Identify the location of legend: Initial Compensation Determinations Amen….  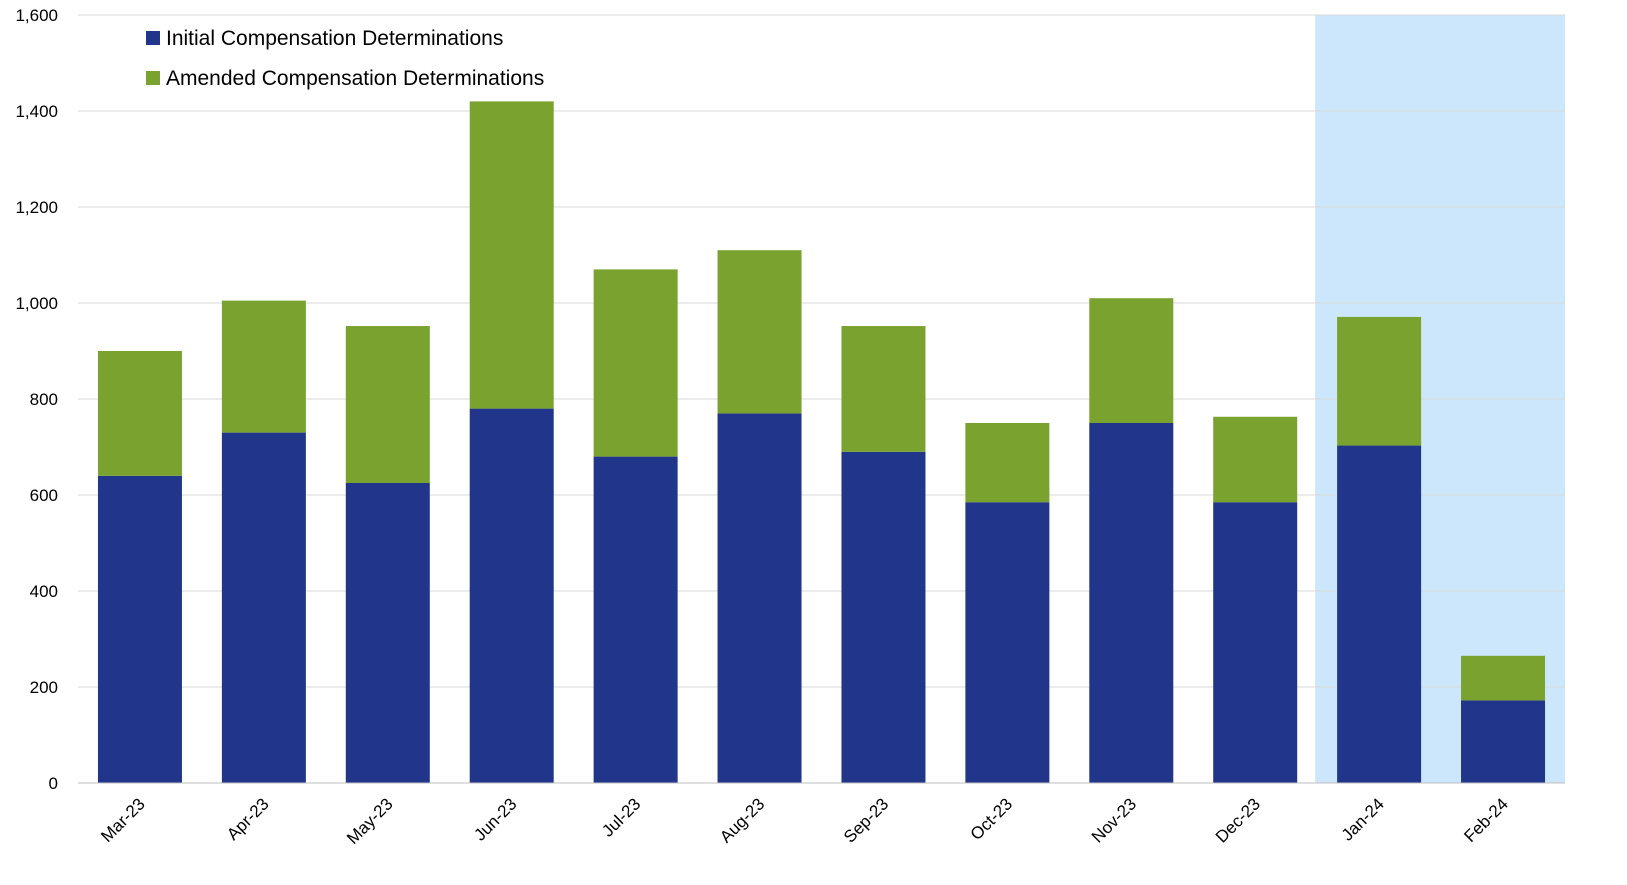
(345, 58).